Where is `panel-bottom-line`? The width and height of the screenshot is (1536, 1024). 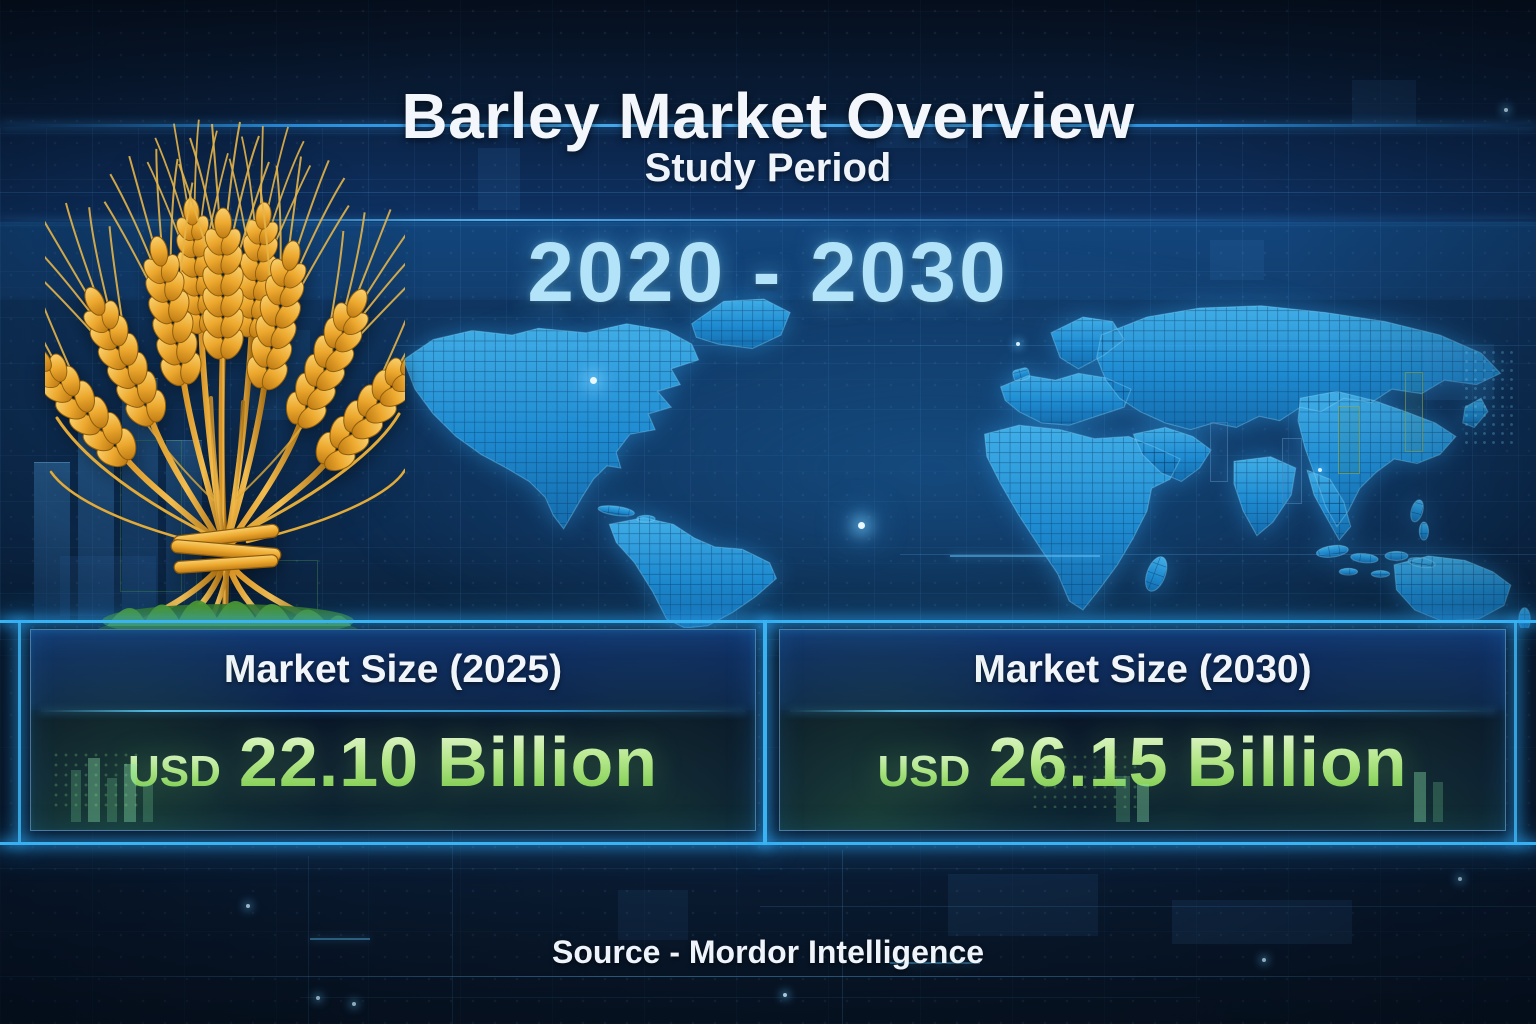 panel-bottom-line is located at coordinates (768, 843).